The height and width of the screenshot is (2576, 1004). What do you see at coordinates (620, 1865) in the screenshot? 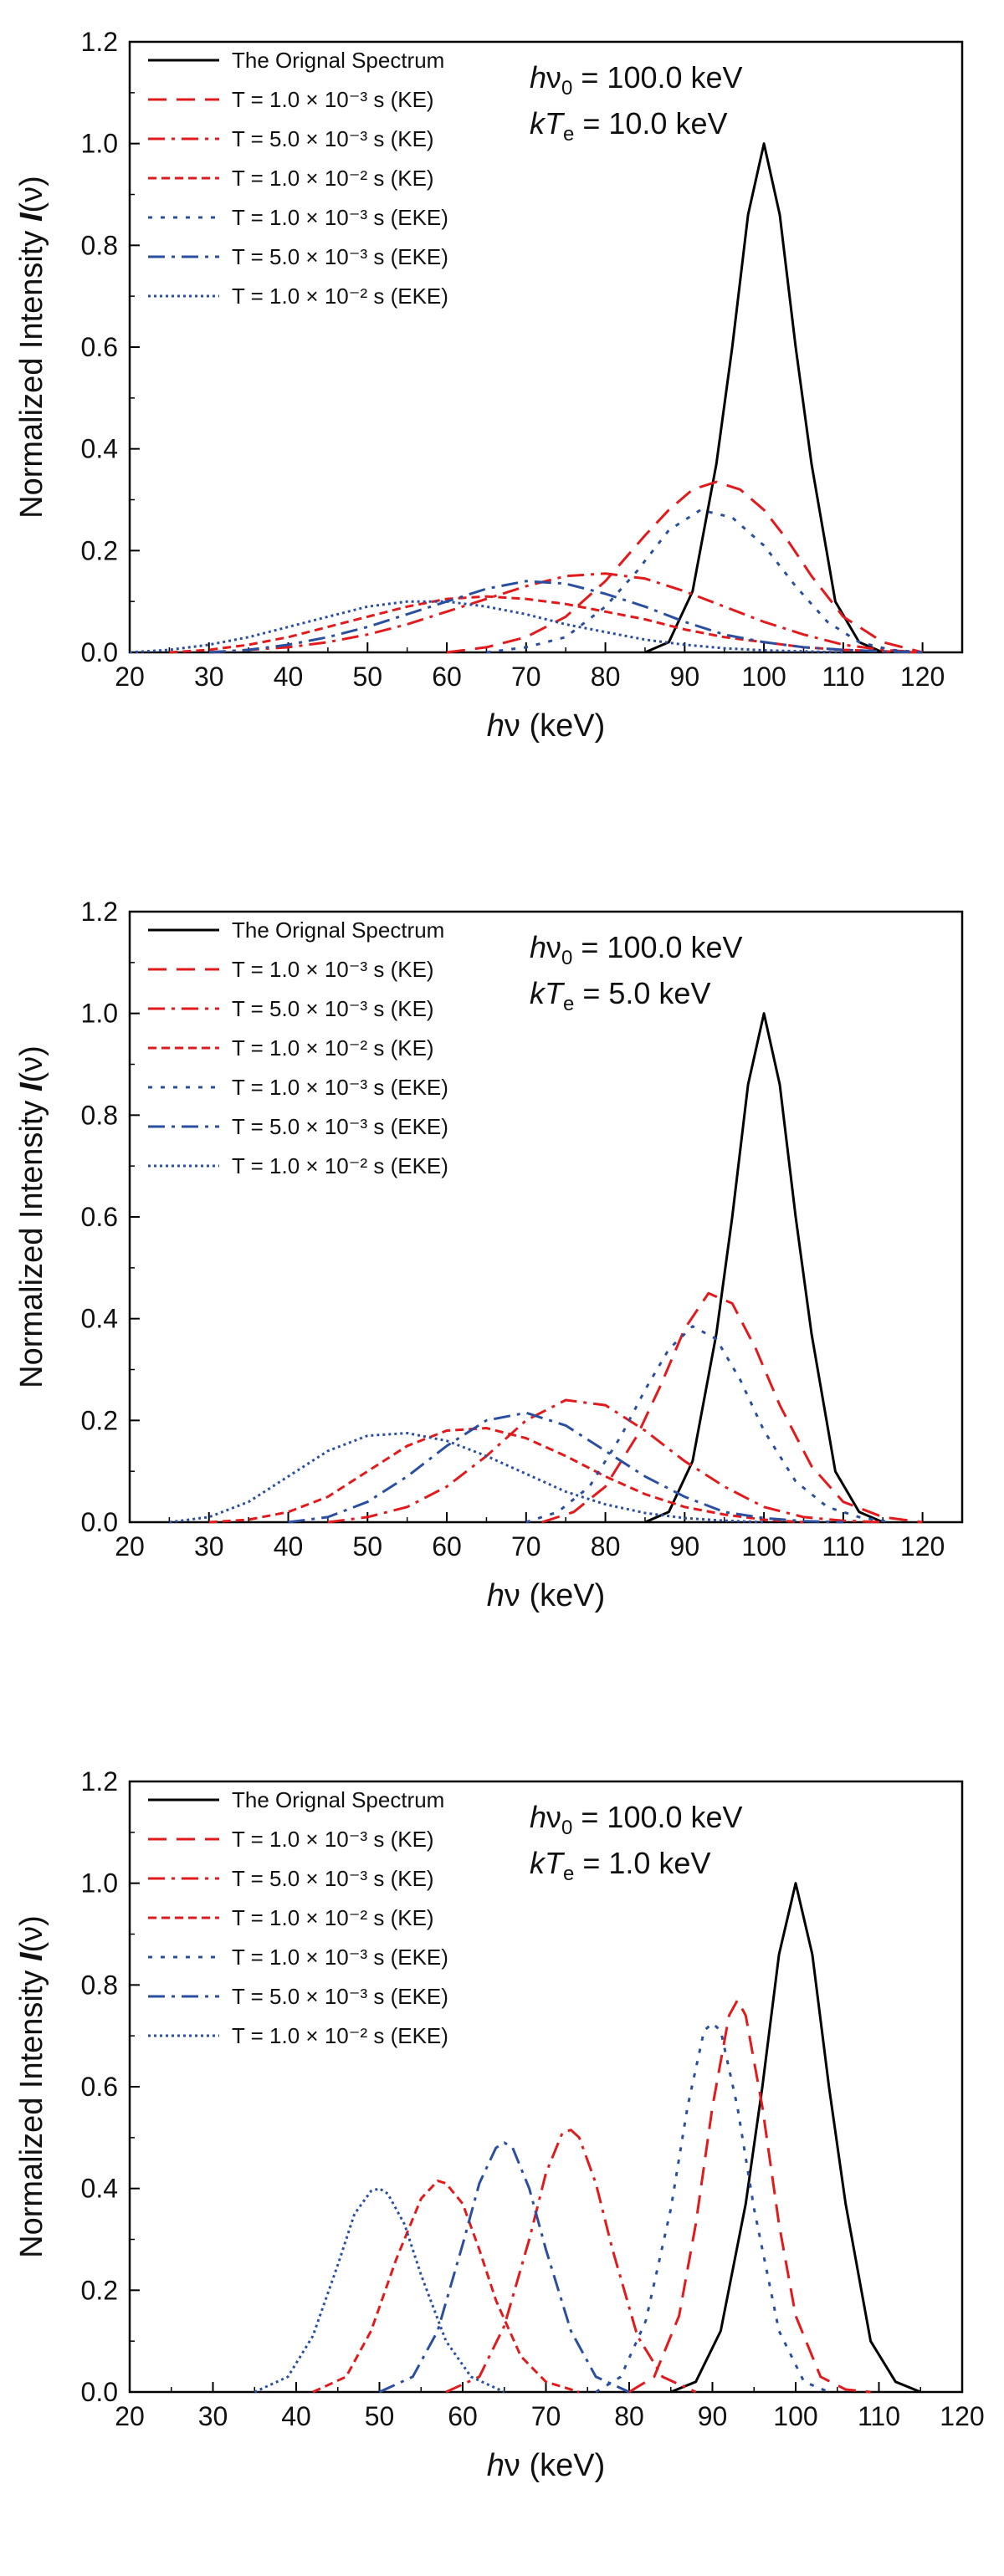
I see `annotation-electron-temp: kTe = 1.0 keV` at bounding box center [620, 1865].